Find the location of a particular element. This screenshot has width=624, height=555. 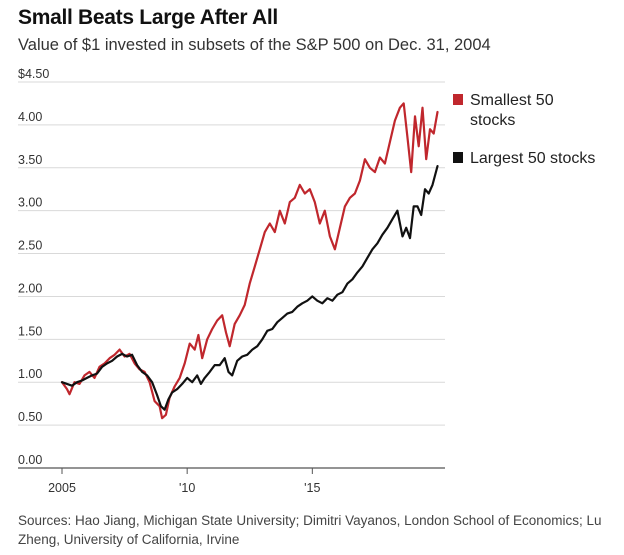

x-tick-label: '10 is located at coordinates (187, 488).